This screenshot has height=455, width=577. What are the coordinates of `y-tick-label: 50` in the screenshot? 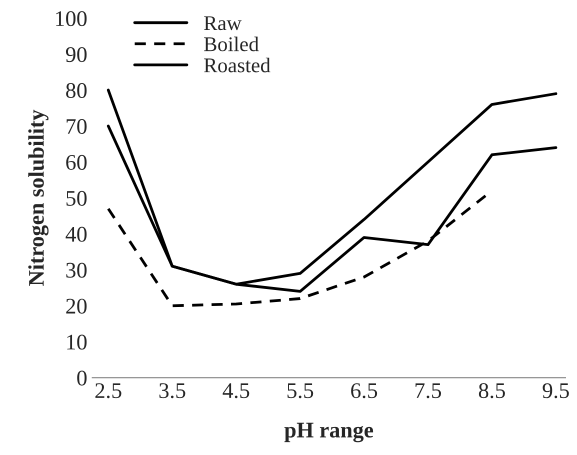 It's located at (76, 198).